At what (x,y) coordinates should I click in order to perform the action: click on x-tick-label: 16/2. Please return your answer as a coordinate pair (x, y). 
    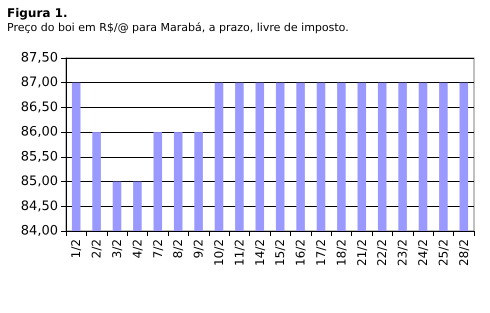
    Looking at the image, I should click on (301, 252).